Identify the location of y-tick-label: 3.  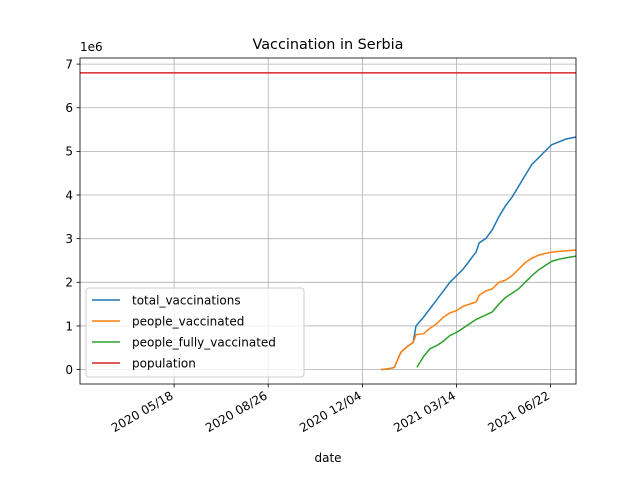
(69, 239).